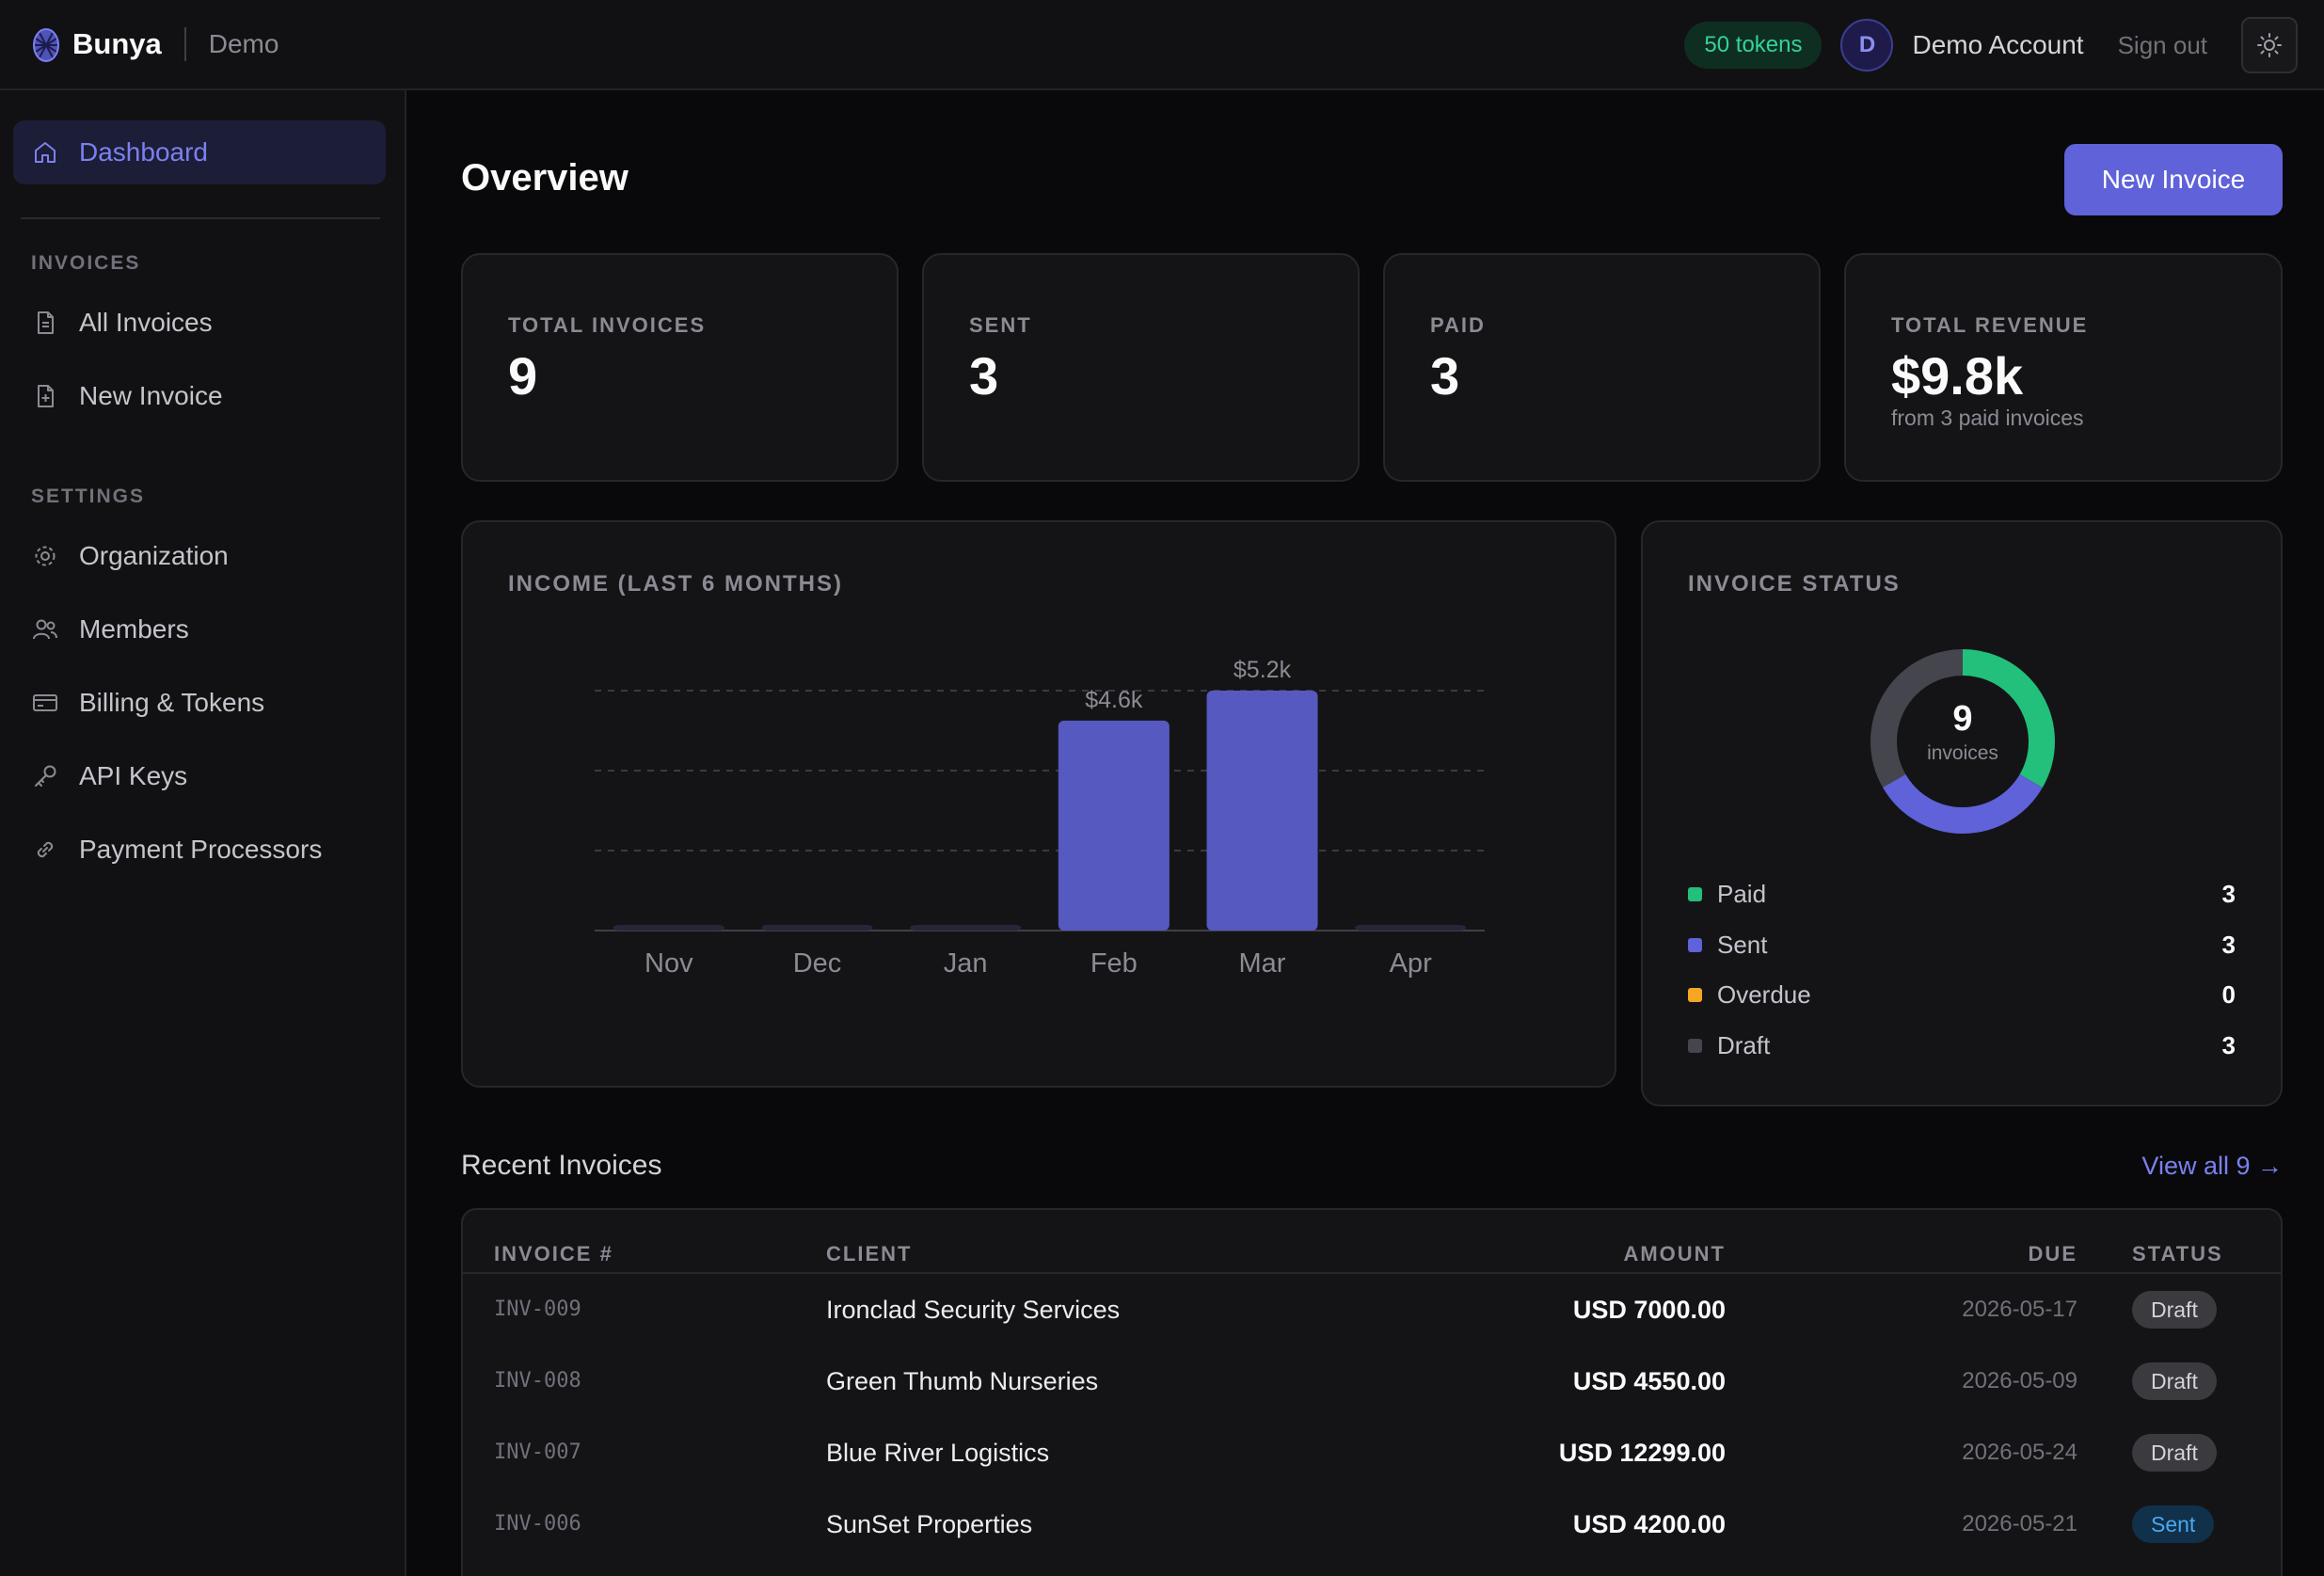  I want to click on link-icon, so click(45, 849).